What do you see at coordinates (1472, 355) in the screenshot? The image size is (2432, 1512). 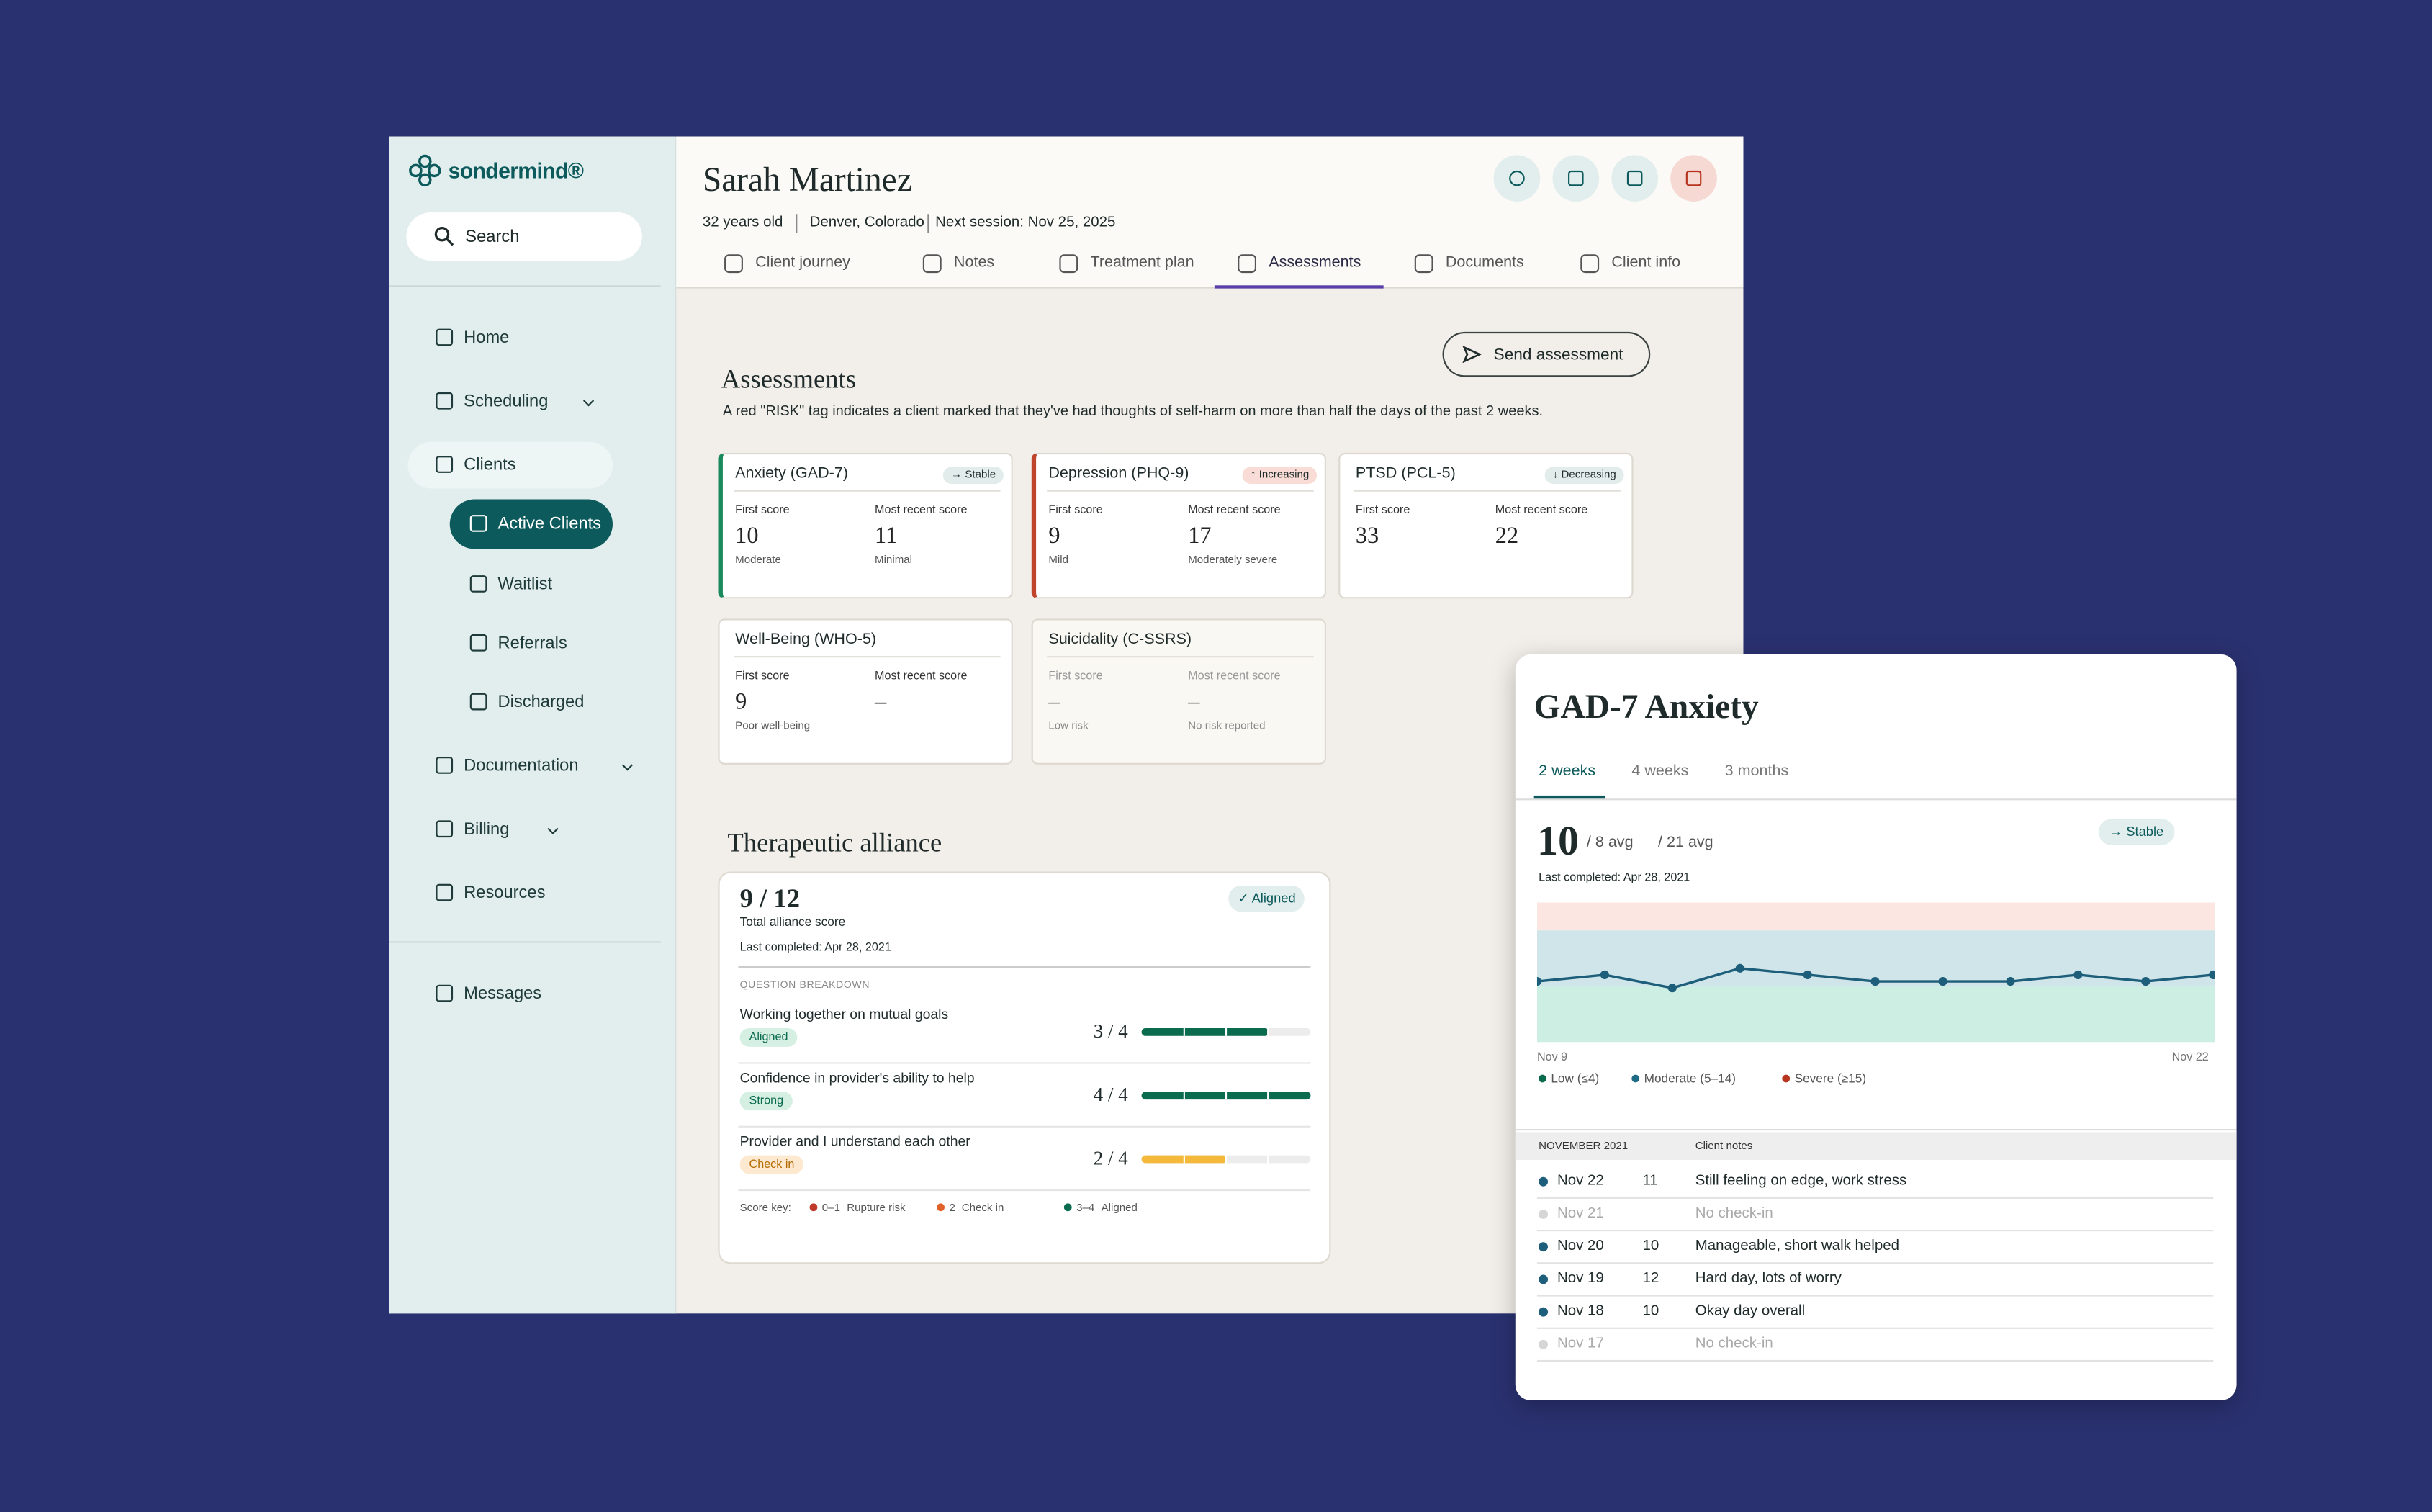 I see `send-icon` at bounding box center [1472, 355].